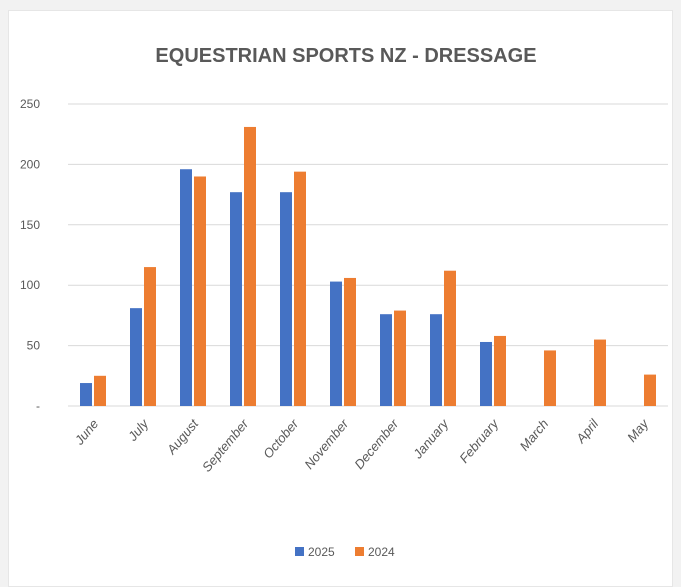  Describe the element at coordinates (30, 285) in the screenshot. I see `y-tick-label: 100` at that location.